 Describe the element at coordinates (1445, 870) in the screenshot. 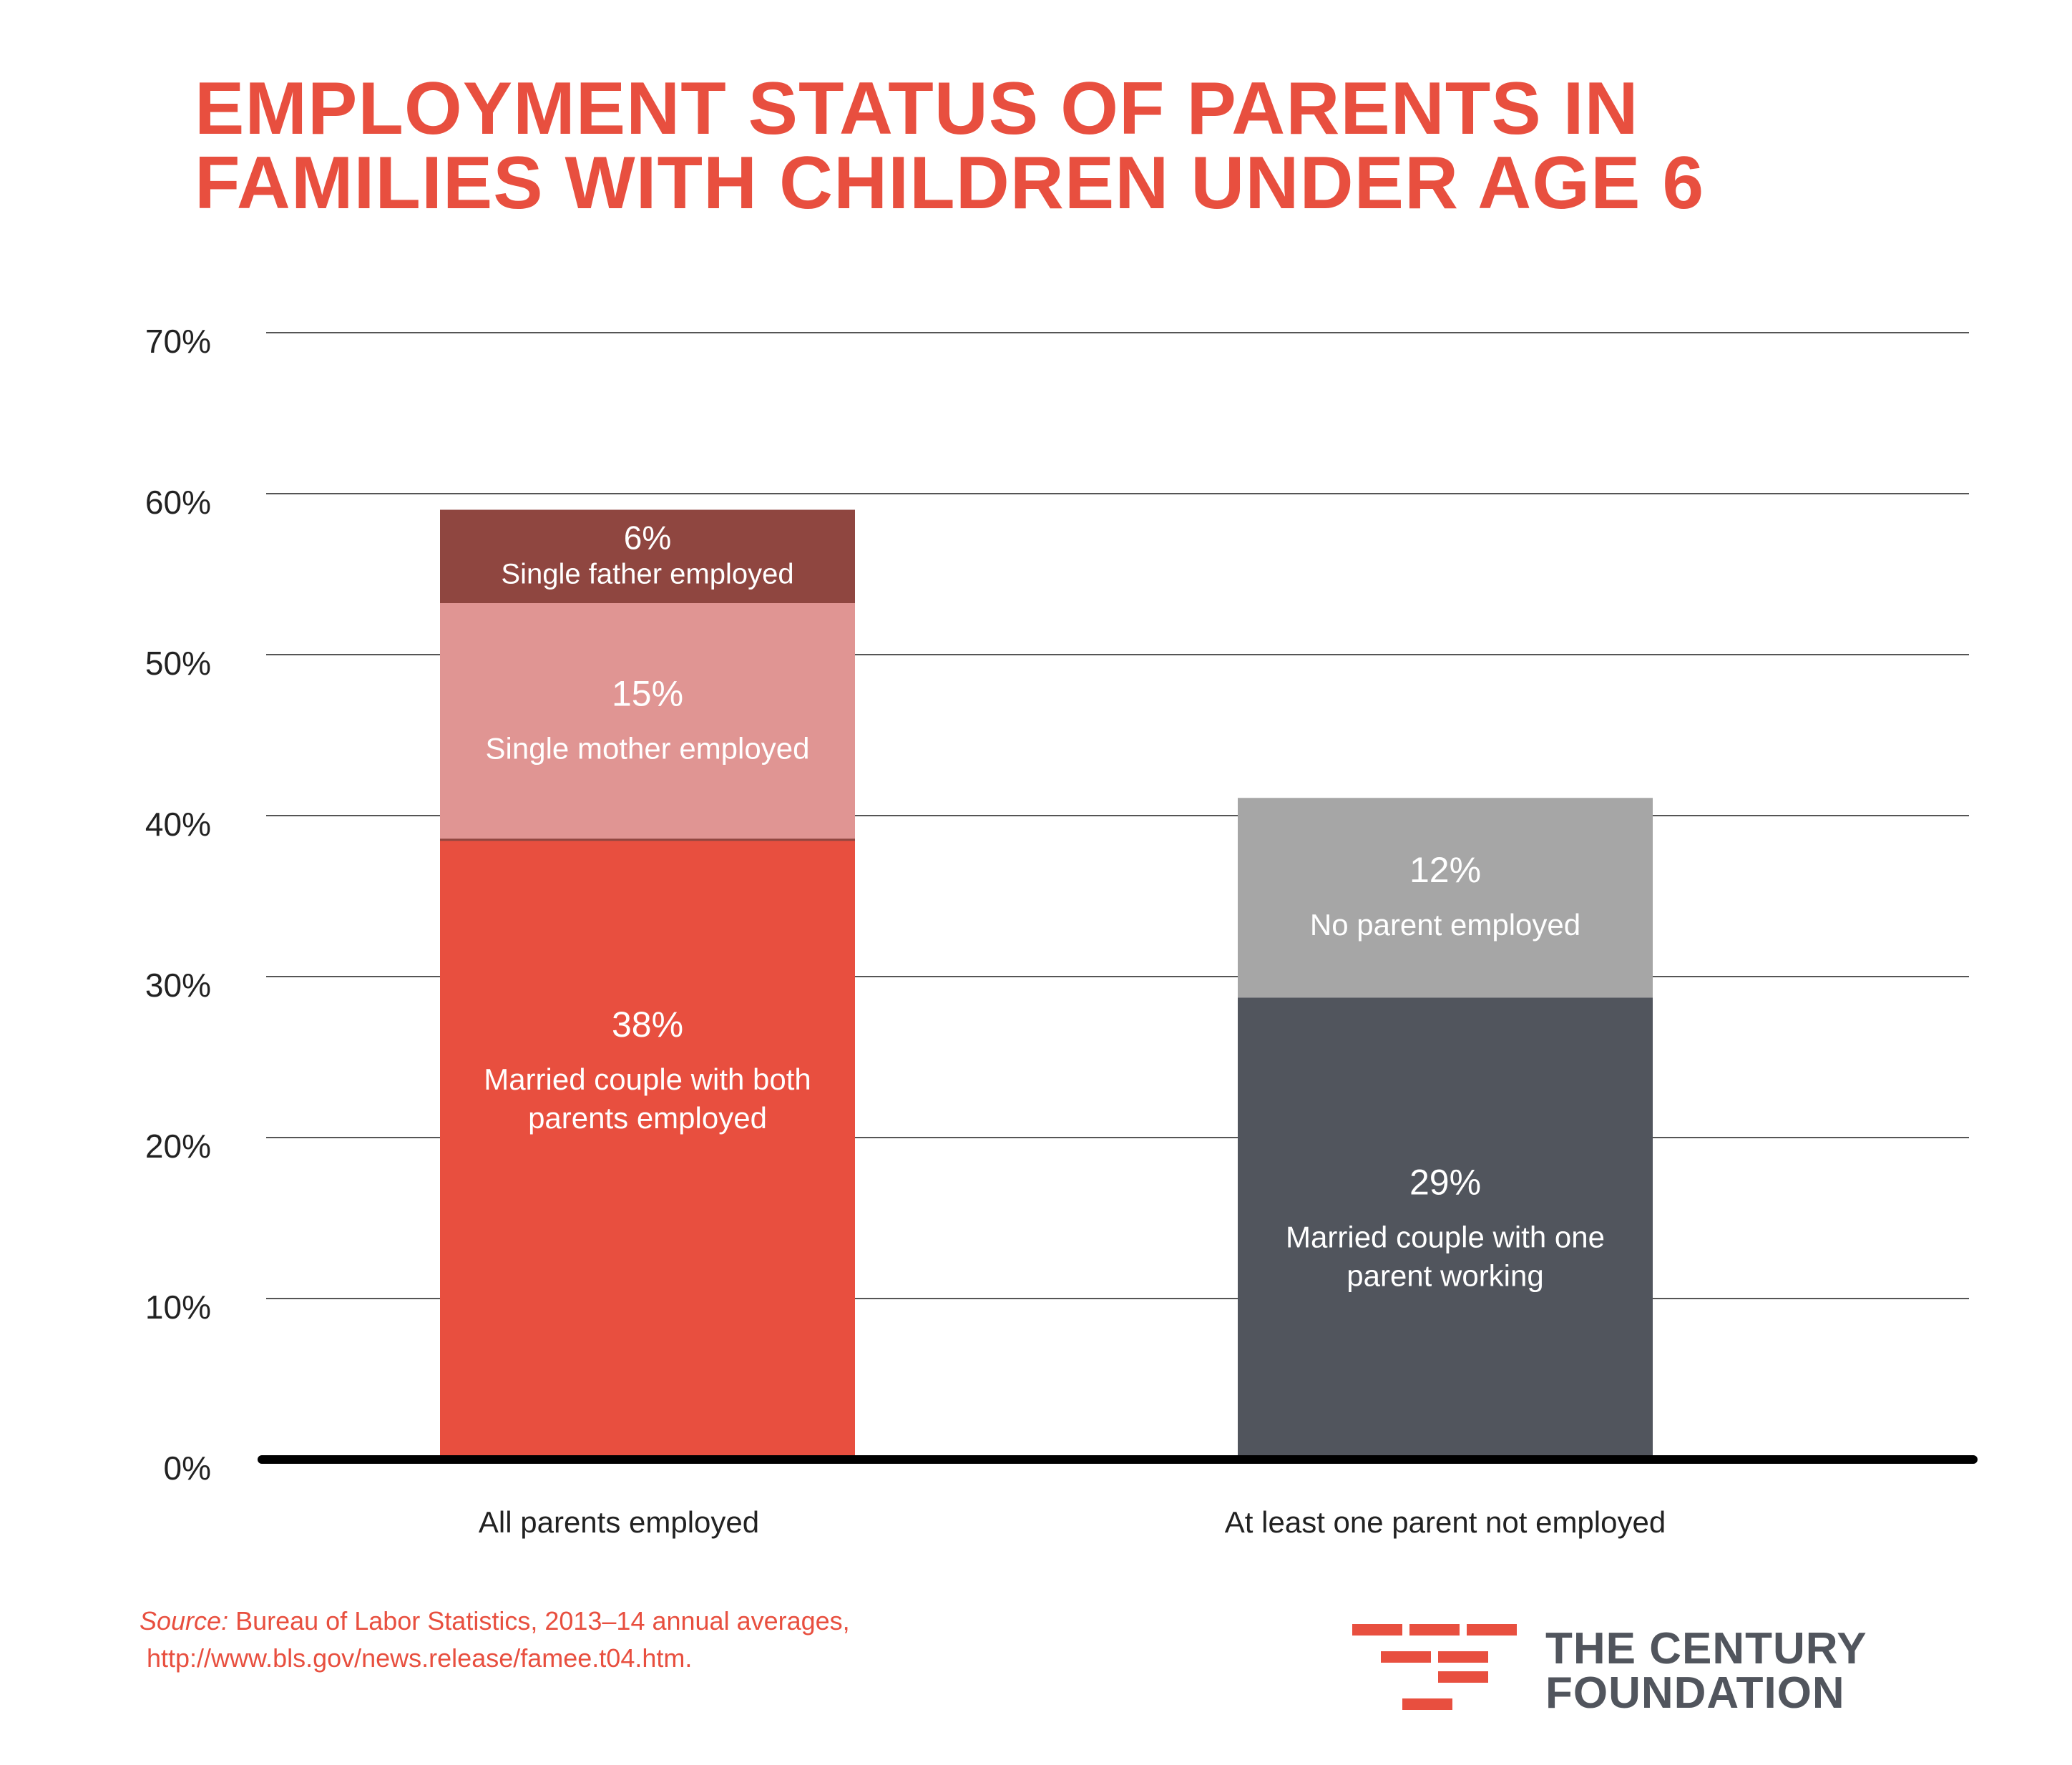

I see `data-label: 12%` at that location.